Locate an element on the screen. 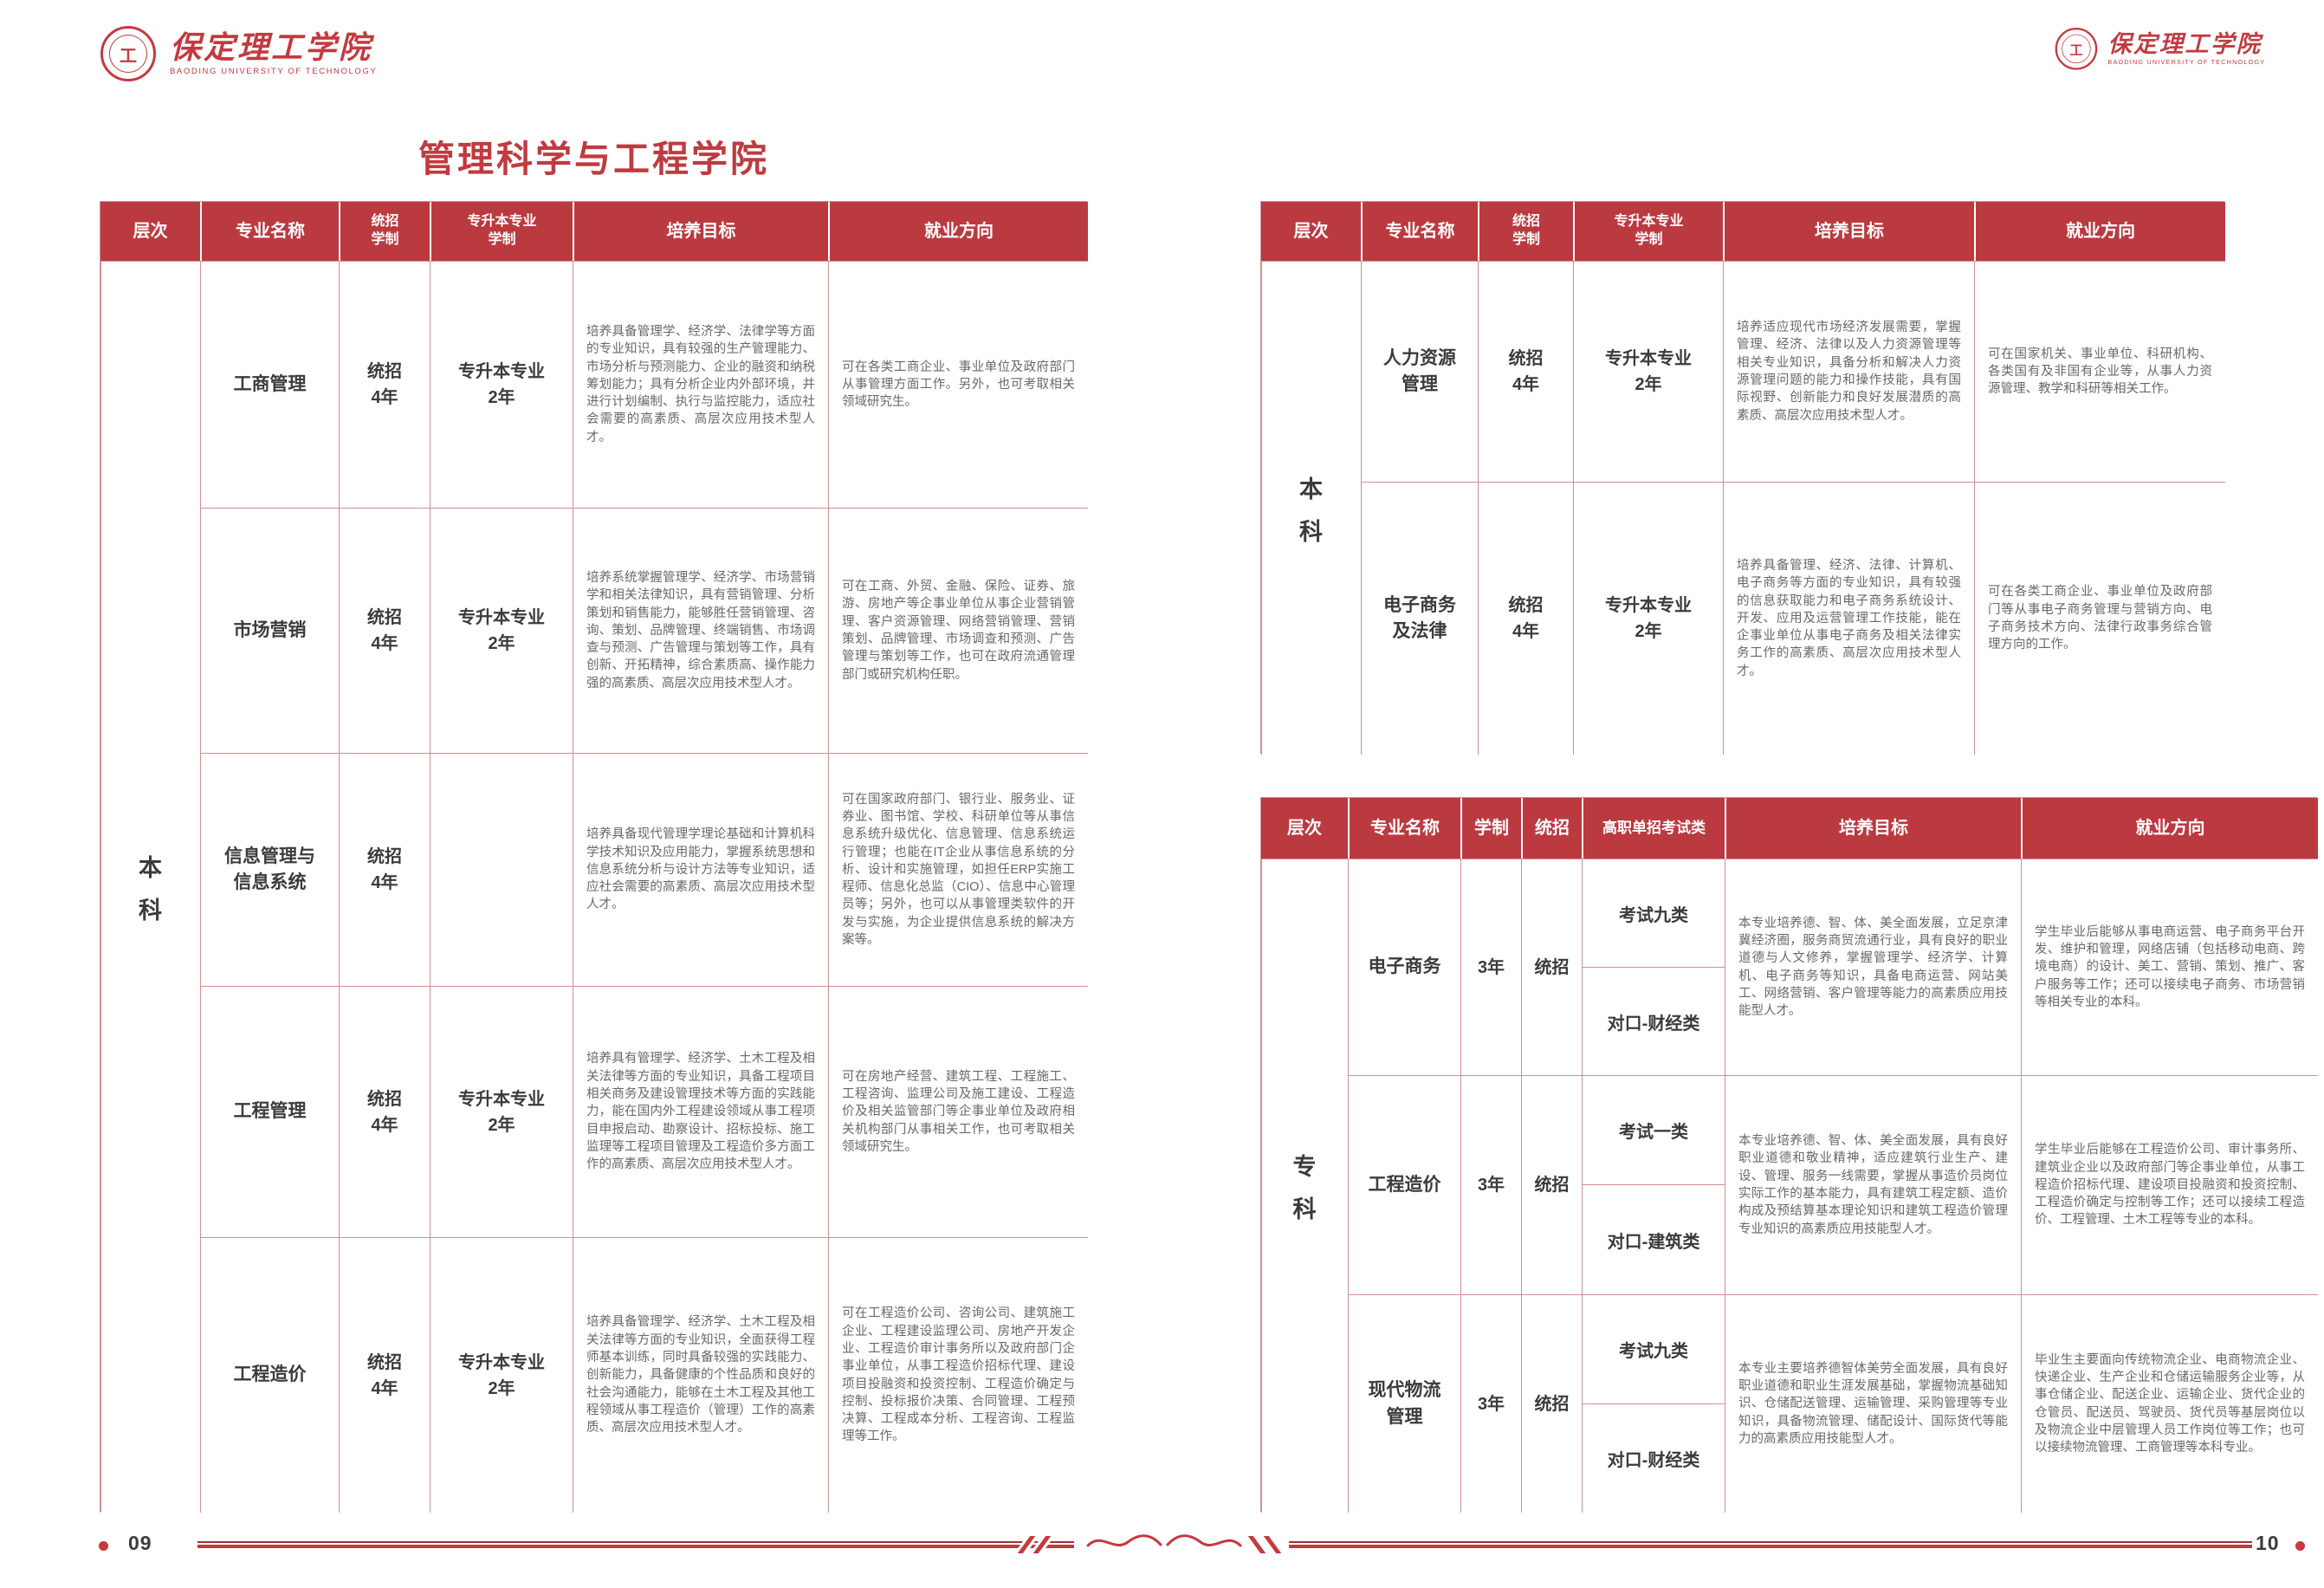 Image resolution: width=2324 pixels, height=1588 pixels. col-header-zhuanshengben: 专升本专业 学制 is located at coordinates (1648, 231).